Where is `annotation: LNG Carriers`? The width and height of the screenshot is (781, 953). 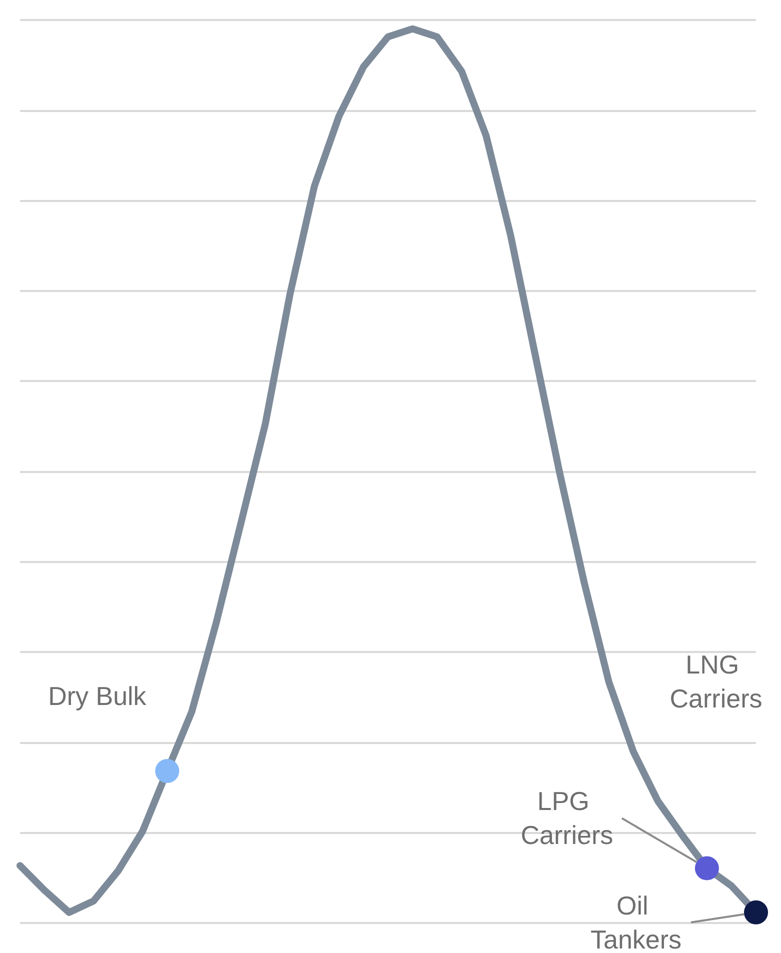
annotation: LNG Carriers is located at coordinates (716, 681).